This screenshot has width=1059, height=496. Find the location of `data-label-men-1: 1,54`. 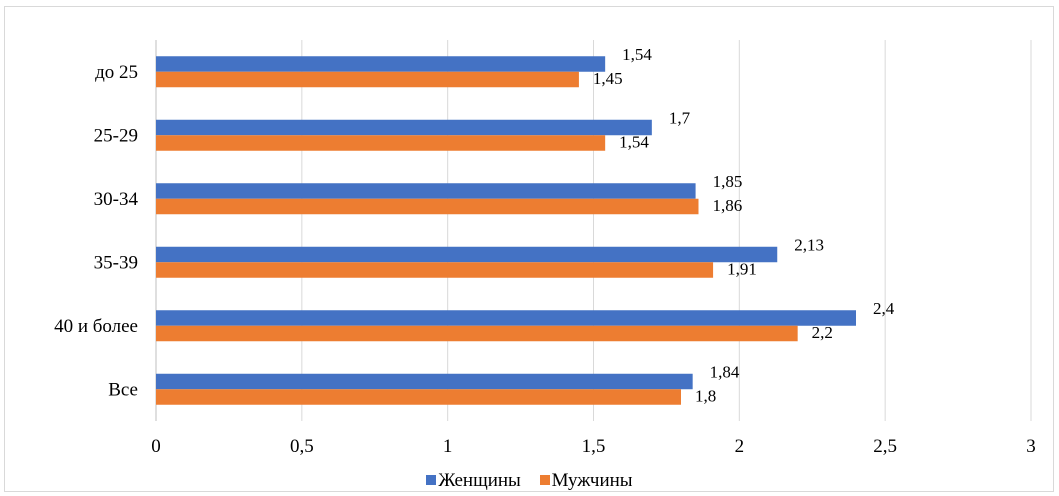

data-label-men-1: 1,54 is located at coordinates (634, 141).